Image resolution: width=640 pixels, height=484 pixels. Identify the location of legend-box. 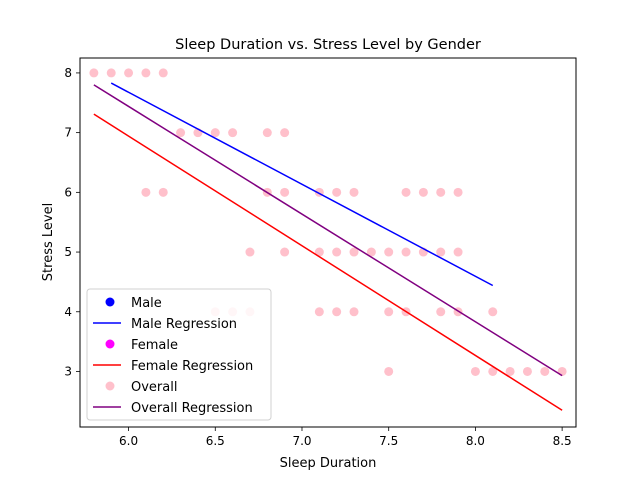
(179, 354).